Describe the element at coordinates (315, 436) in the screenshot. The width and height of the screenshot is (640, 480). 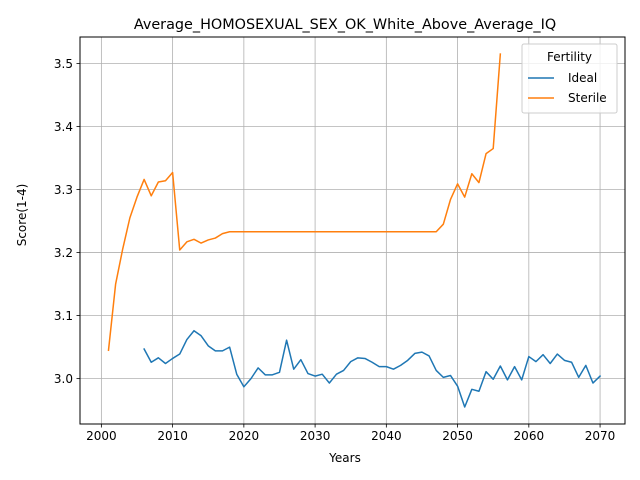
I see `x-tick-label: 2030` at that location.